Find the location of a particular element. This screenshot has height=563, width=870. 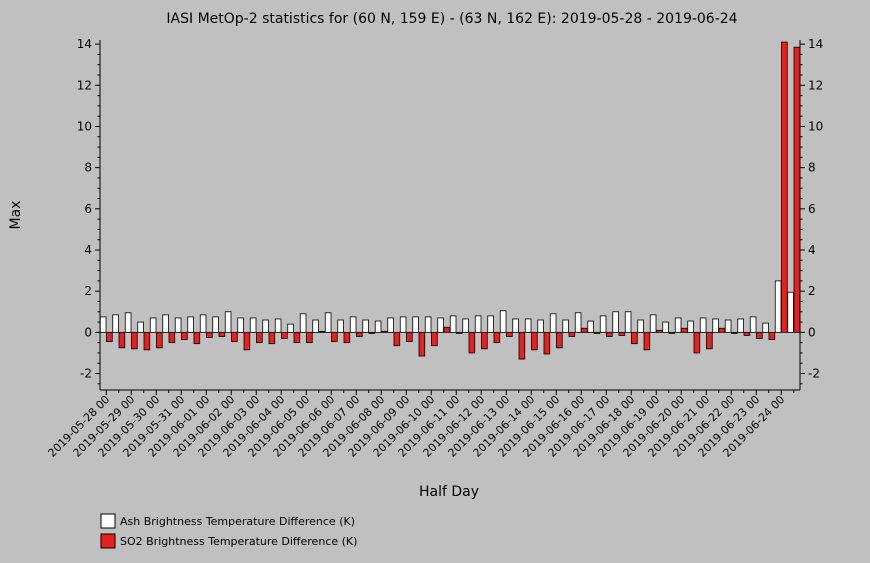

y-tick-label-right: -2 is located at coordinates (814, 374).